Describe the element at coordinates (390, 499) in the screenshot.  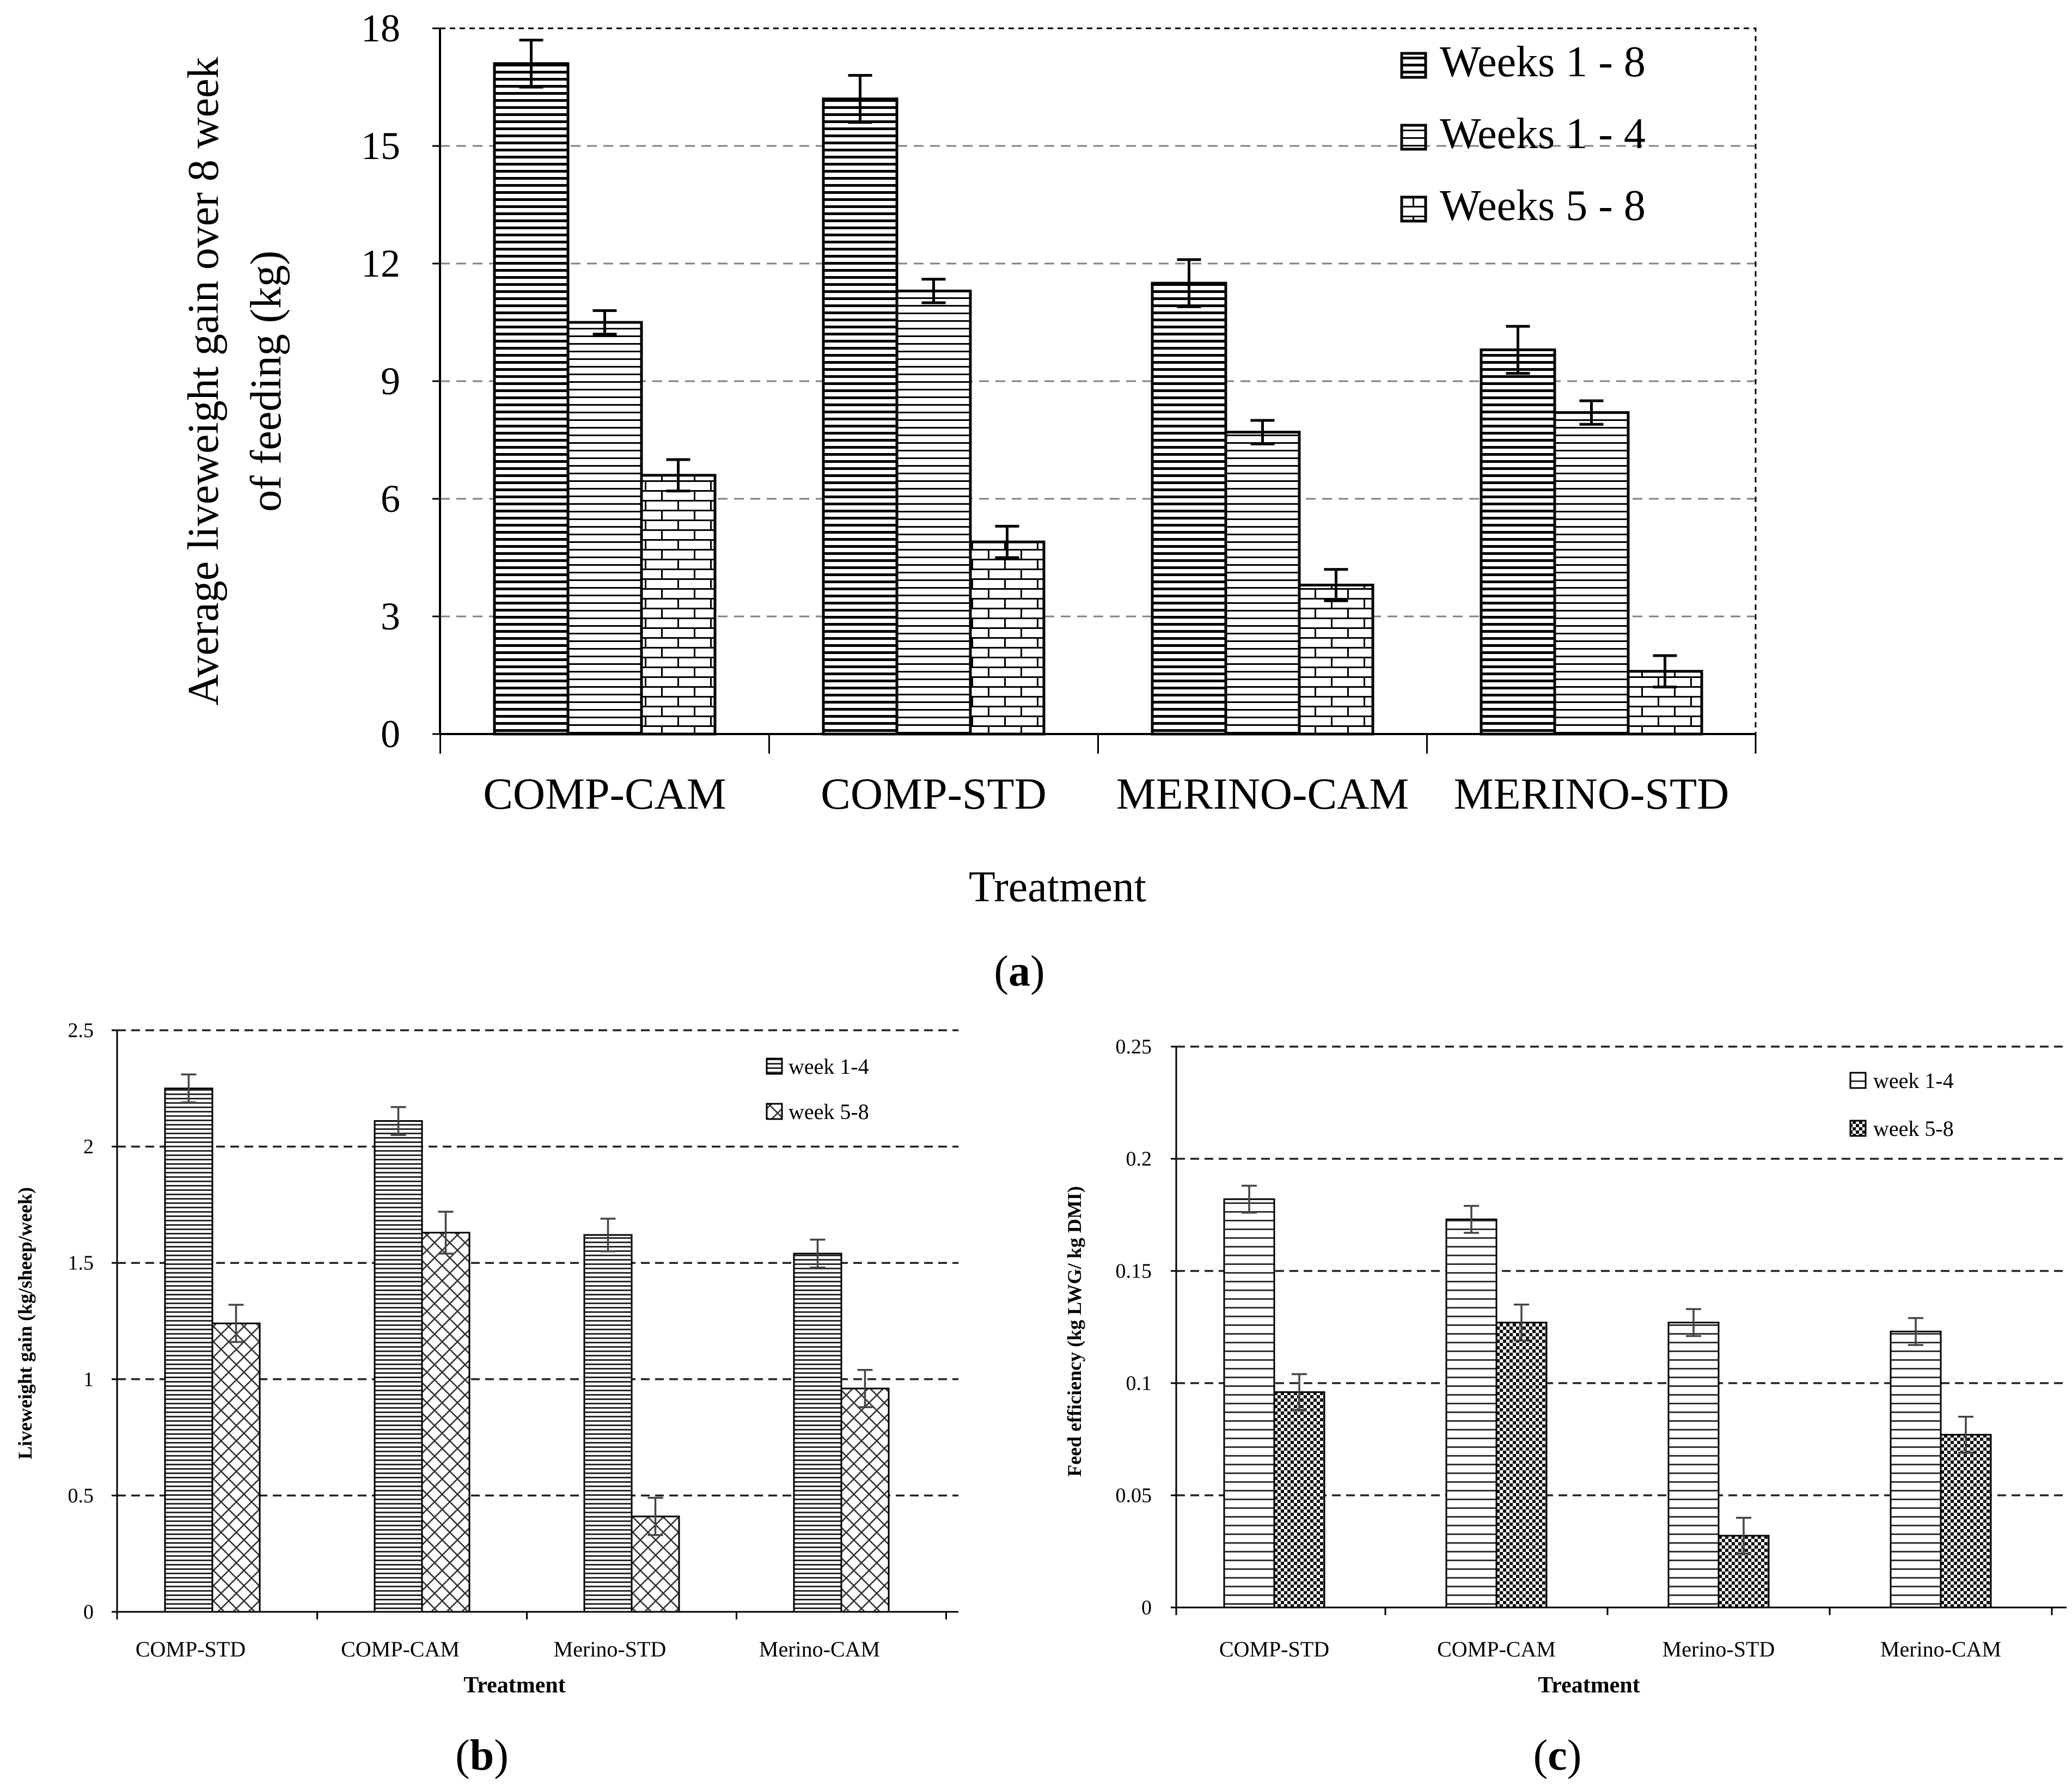
I see `panel-a-y-tick-label: 6` at that location.